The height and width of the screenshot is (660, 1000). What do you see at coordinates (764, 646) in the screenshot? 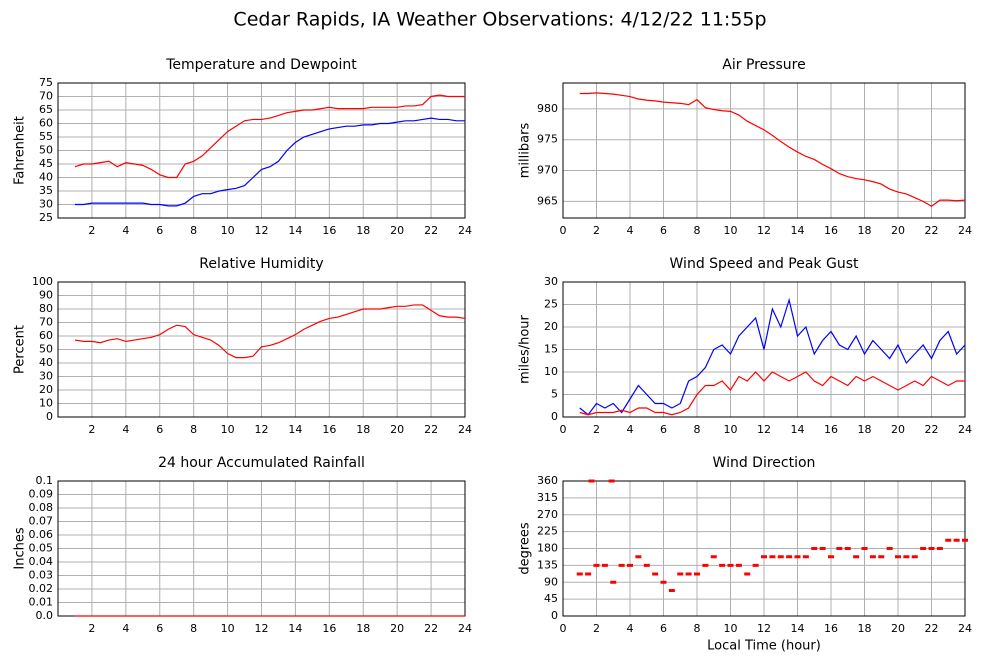
I see `x-axis-label: Local Time (hour)` at bounding box center [764, 646].